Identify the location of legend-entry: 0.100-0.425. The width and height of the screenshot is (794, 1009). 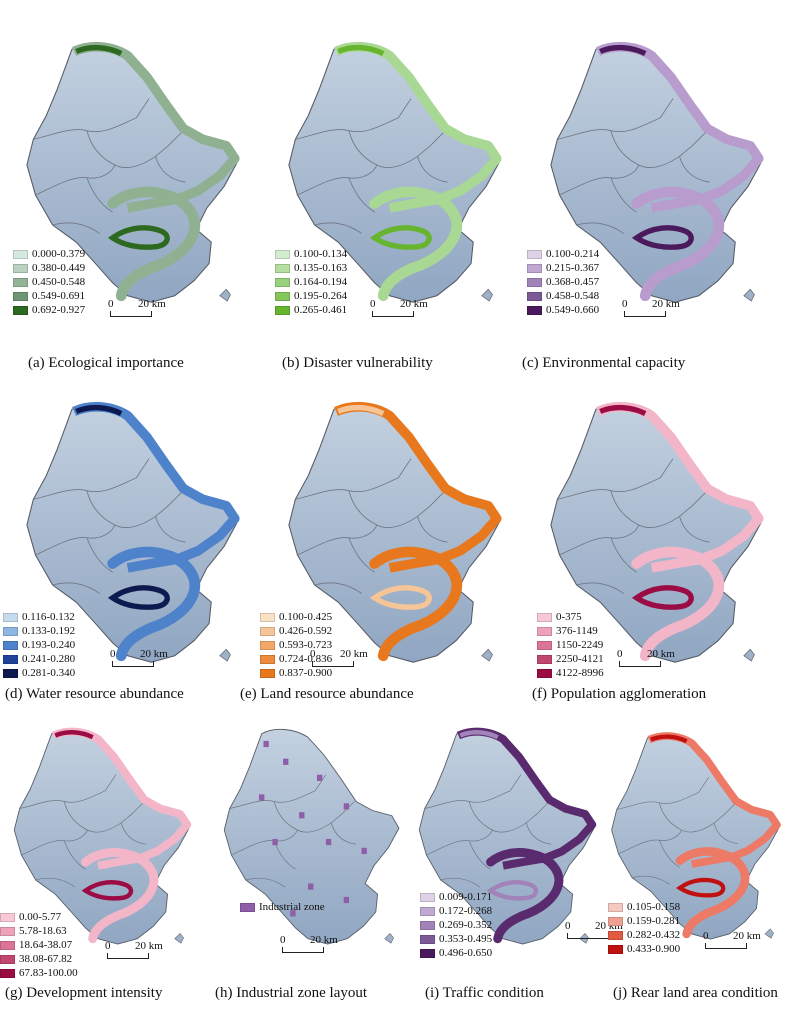
(296, 617).